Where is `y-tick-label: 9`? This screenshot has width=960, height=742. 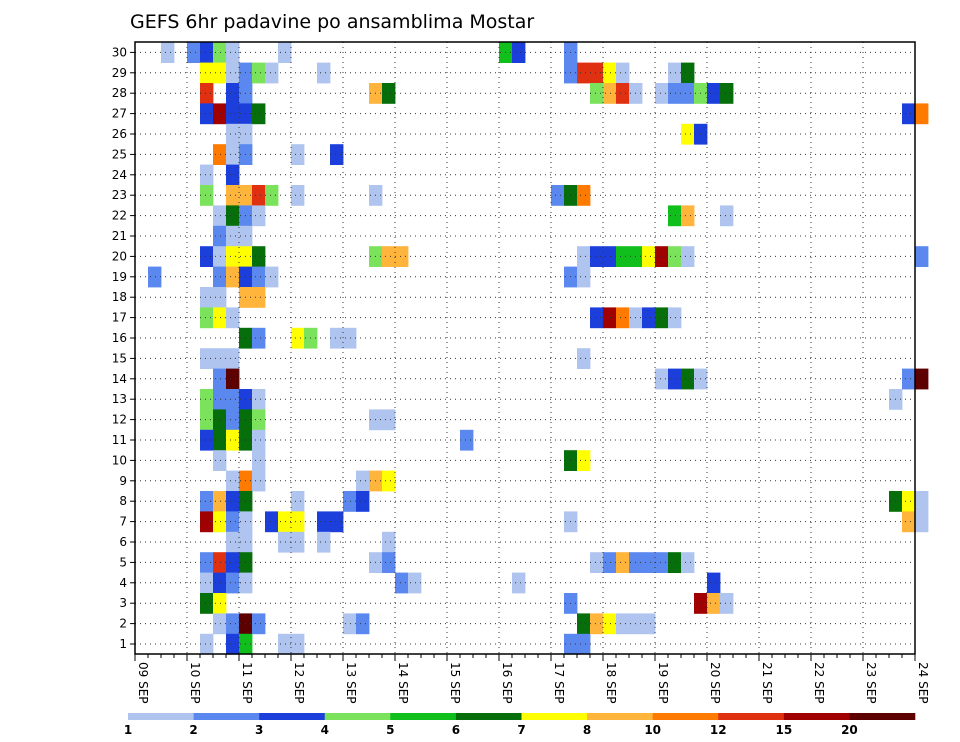 y-tick-label: 9 is located at coordinates (123, 481).